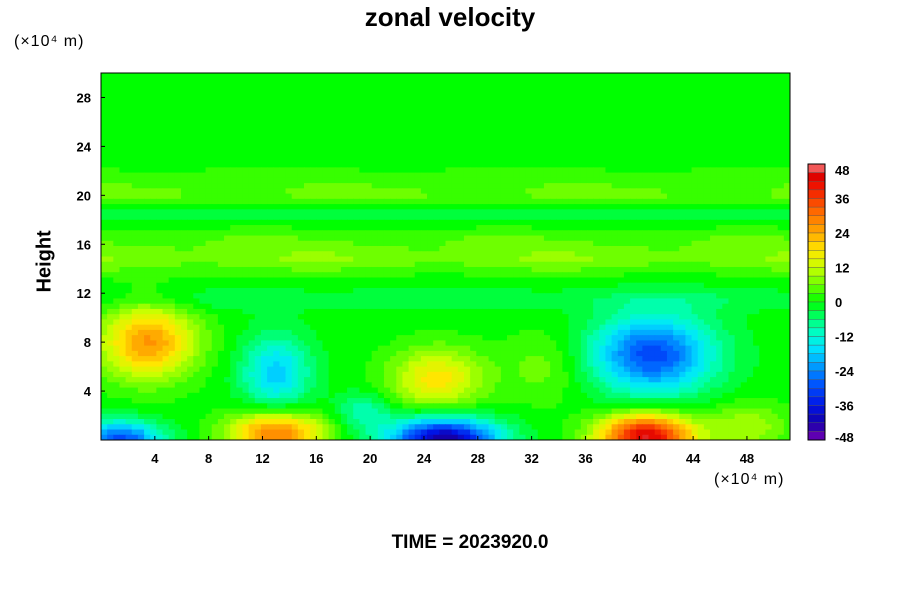  Describe the element at coordinates (49, 41) in the screenshot. I see `y-axis-unit: (×10⁴ m)` at that location.